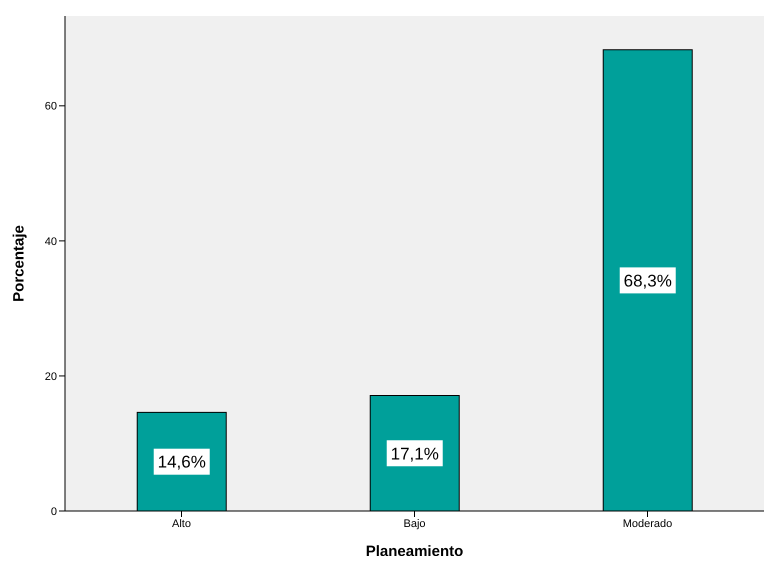 The width and height of the screenshot is (766, 564). What do you see at coordinates (50, 242) in the screenshot?
I see `y-tick-label: 40` at bounding box center [50, 242].